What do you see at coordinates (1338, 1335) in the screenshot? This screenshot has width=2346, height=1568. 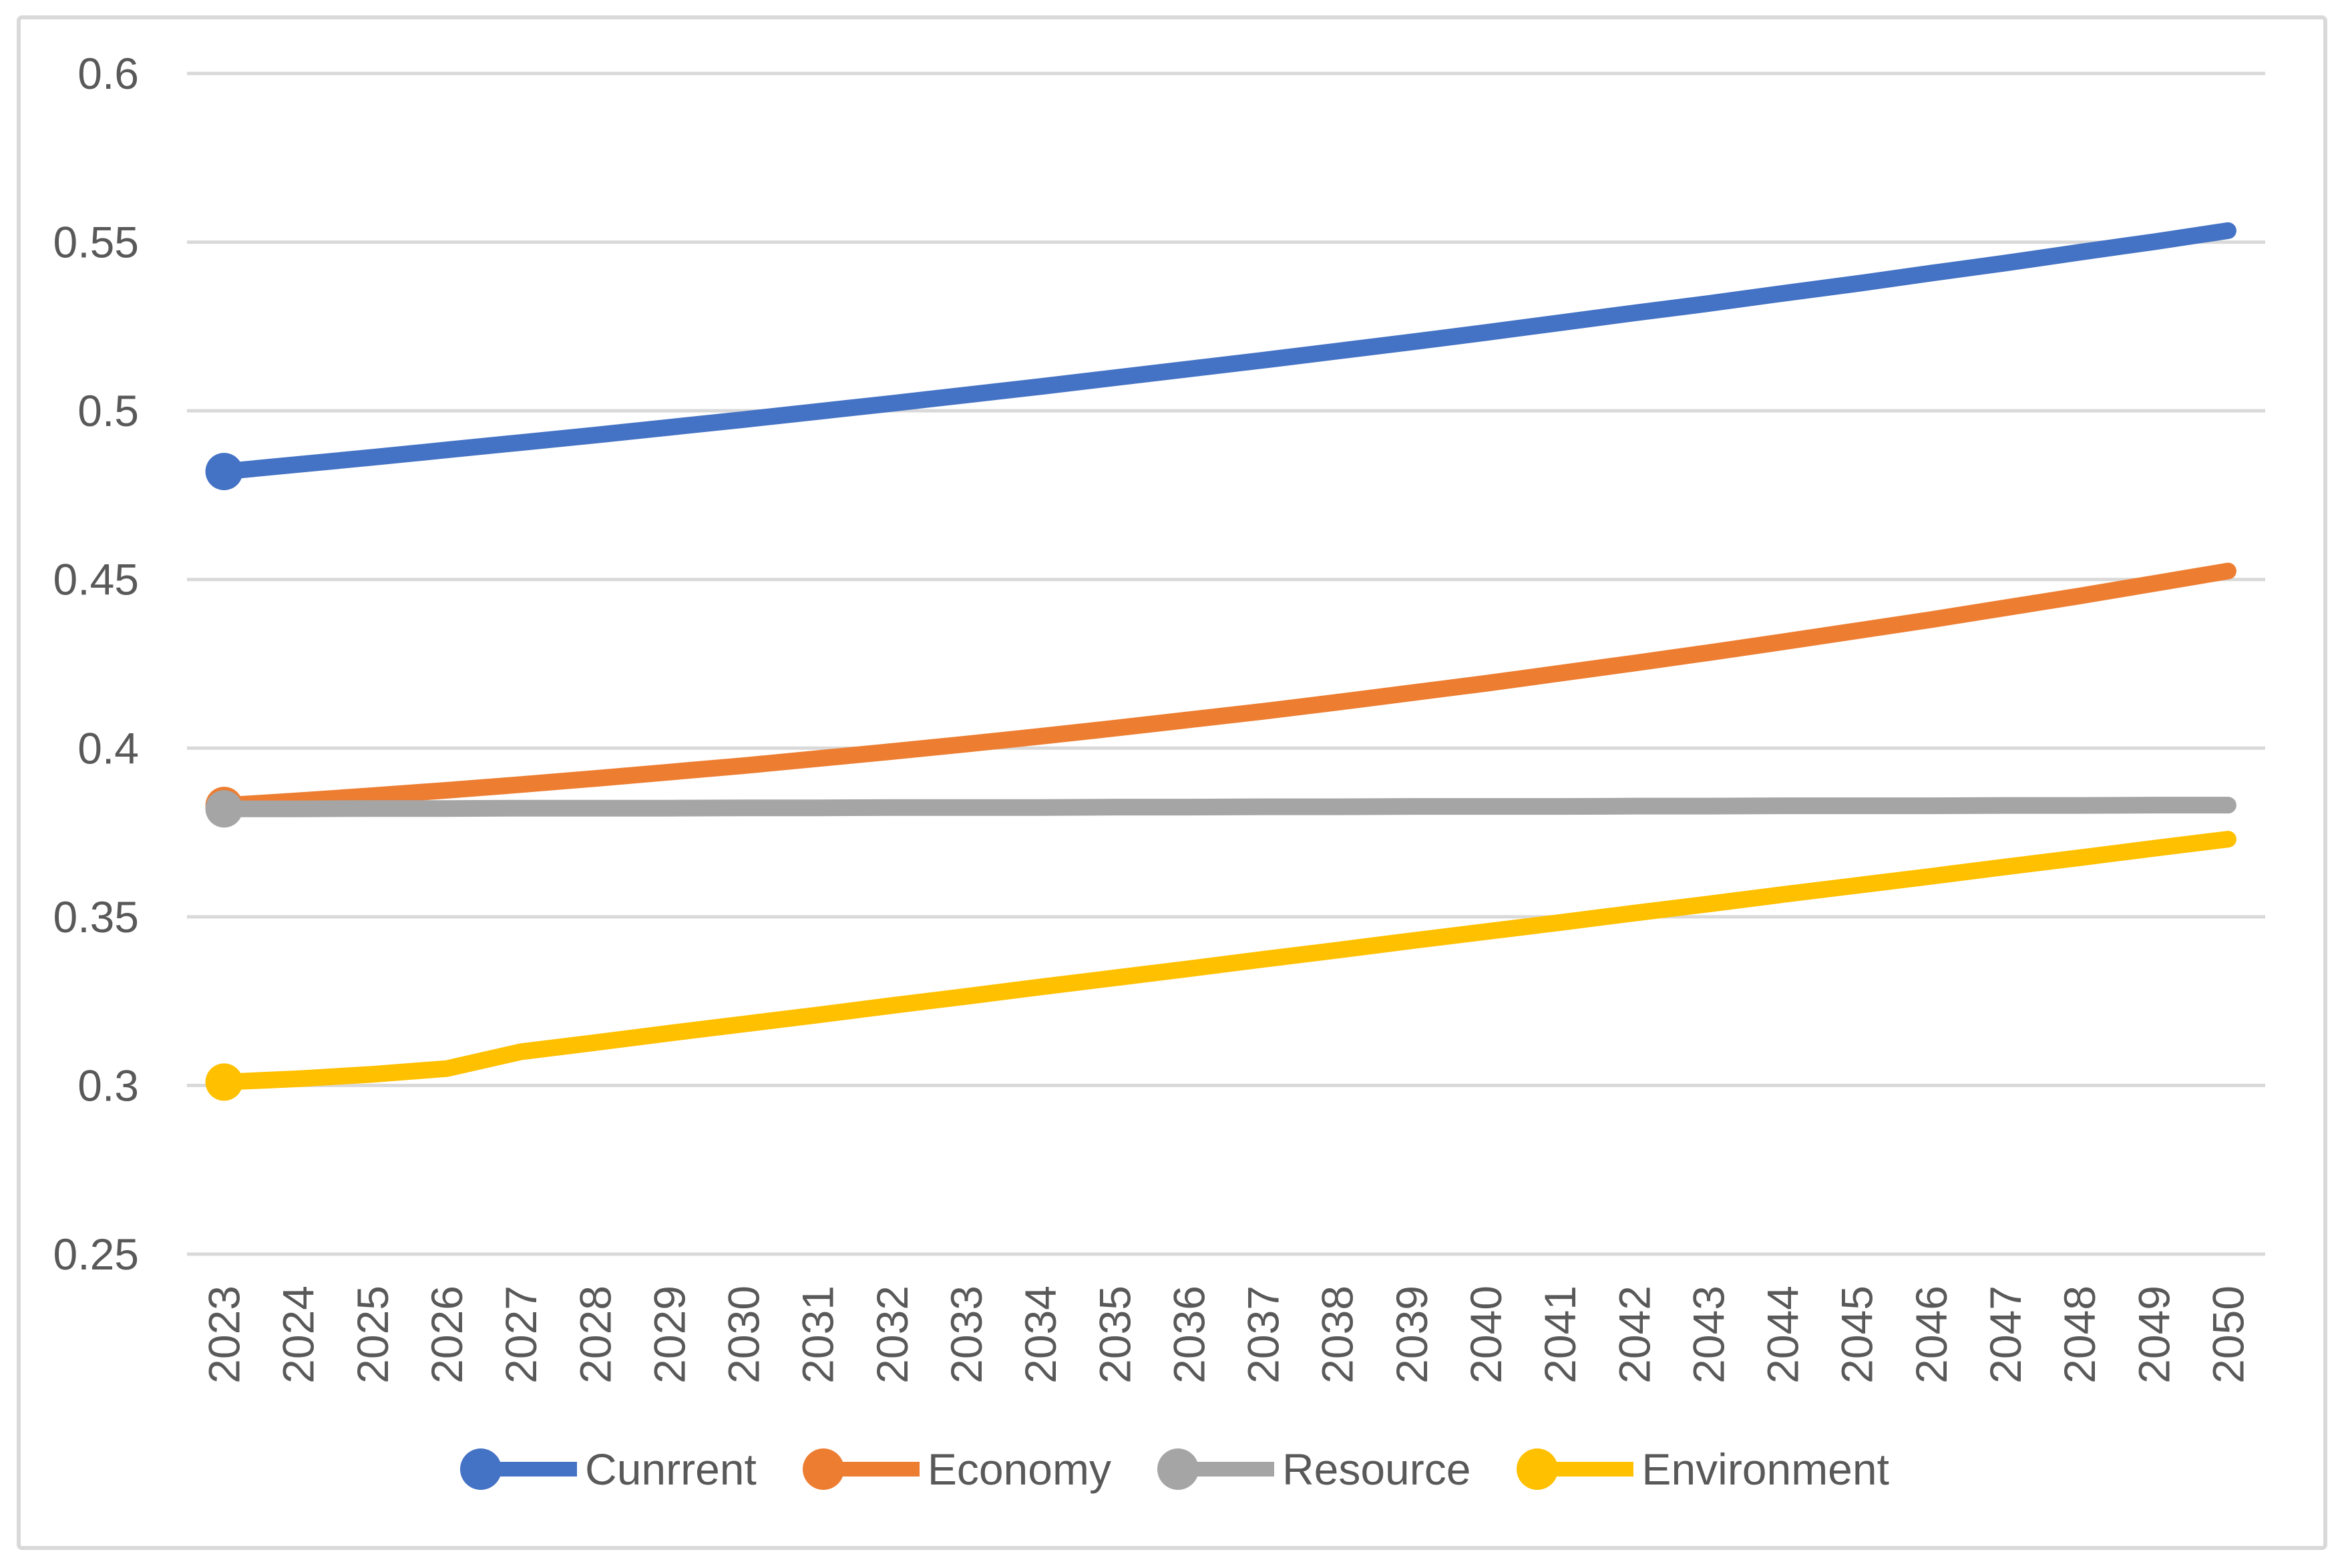 I see `x-axis-tick-label-2038: 2038` at bounding box center [1338, 1335].